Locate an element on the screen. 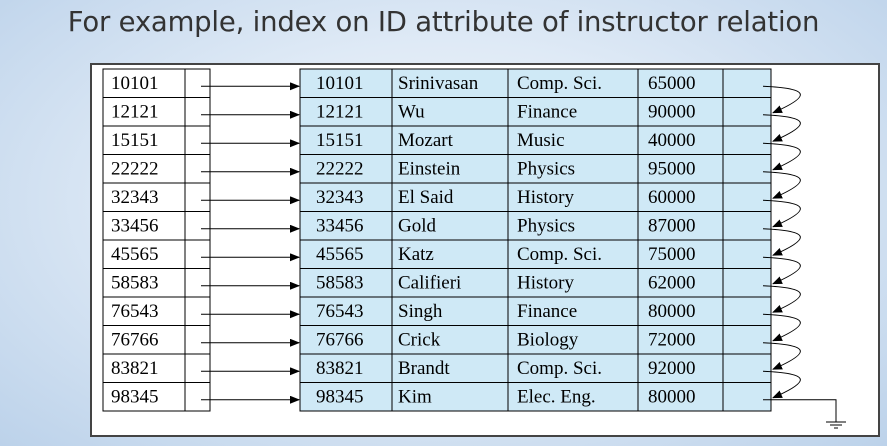  record-name: El Said is located at coordinates (426, 197).